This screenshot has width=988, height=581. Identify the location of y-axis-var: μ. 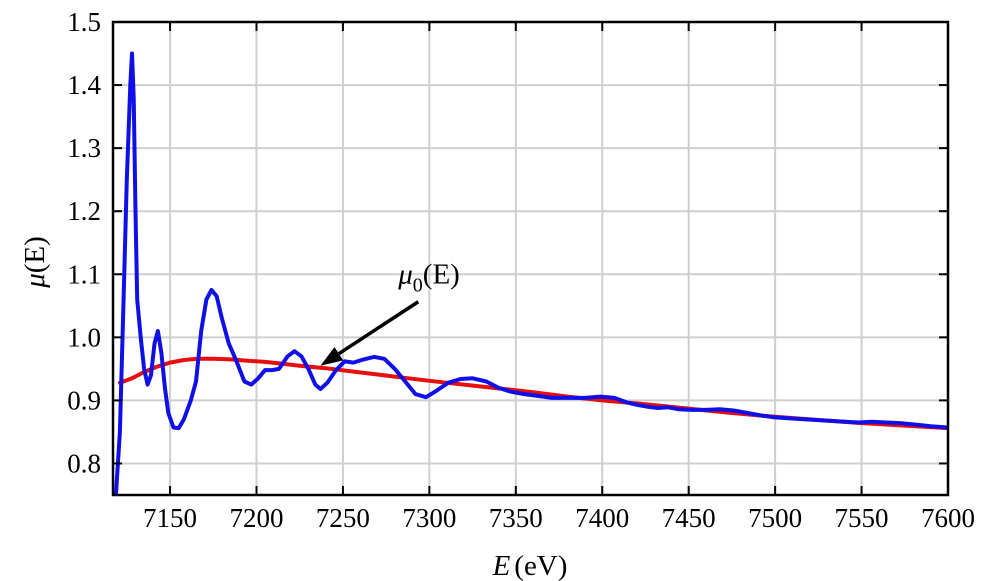
(35, 281).